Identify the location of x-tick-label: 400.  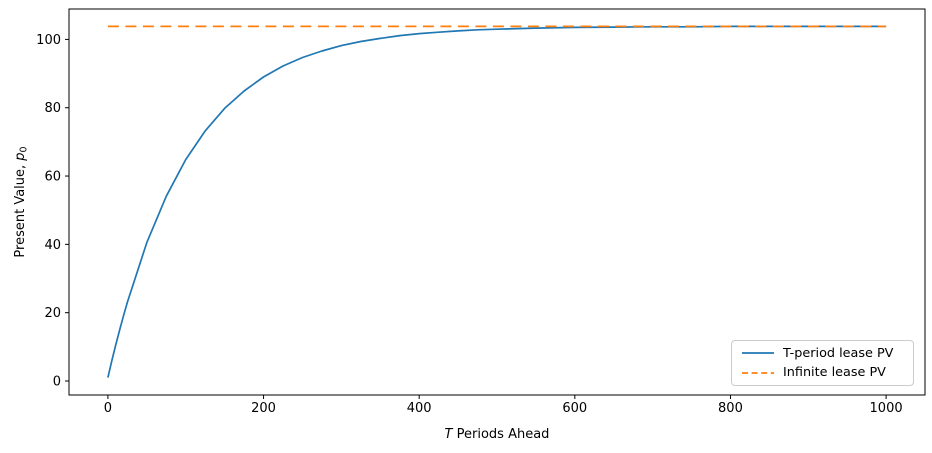
(419, 408).